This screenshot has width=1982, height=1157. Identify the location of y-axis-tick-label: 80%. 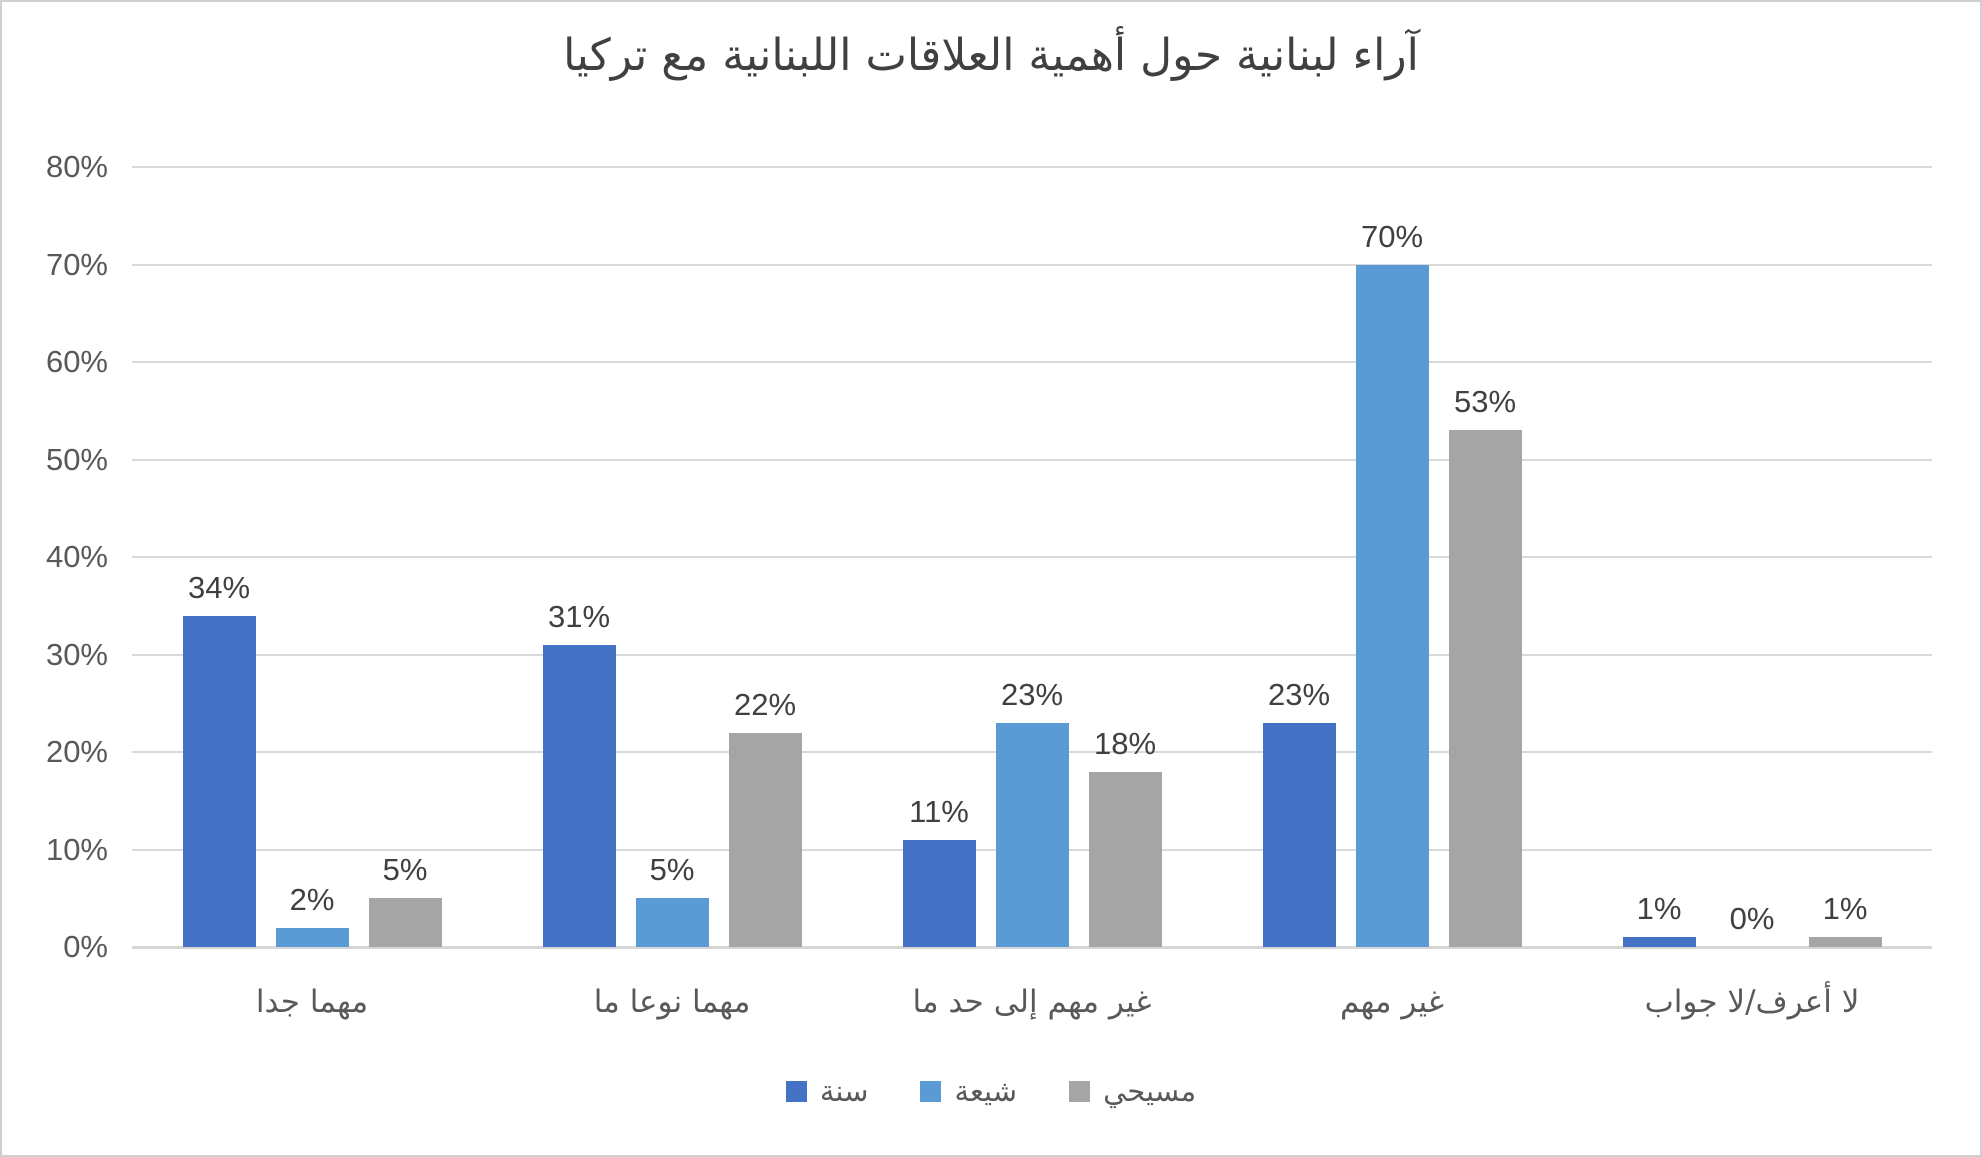
(76, 166).